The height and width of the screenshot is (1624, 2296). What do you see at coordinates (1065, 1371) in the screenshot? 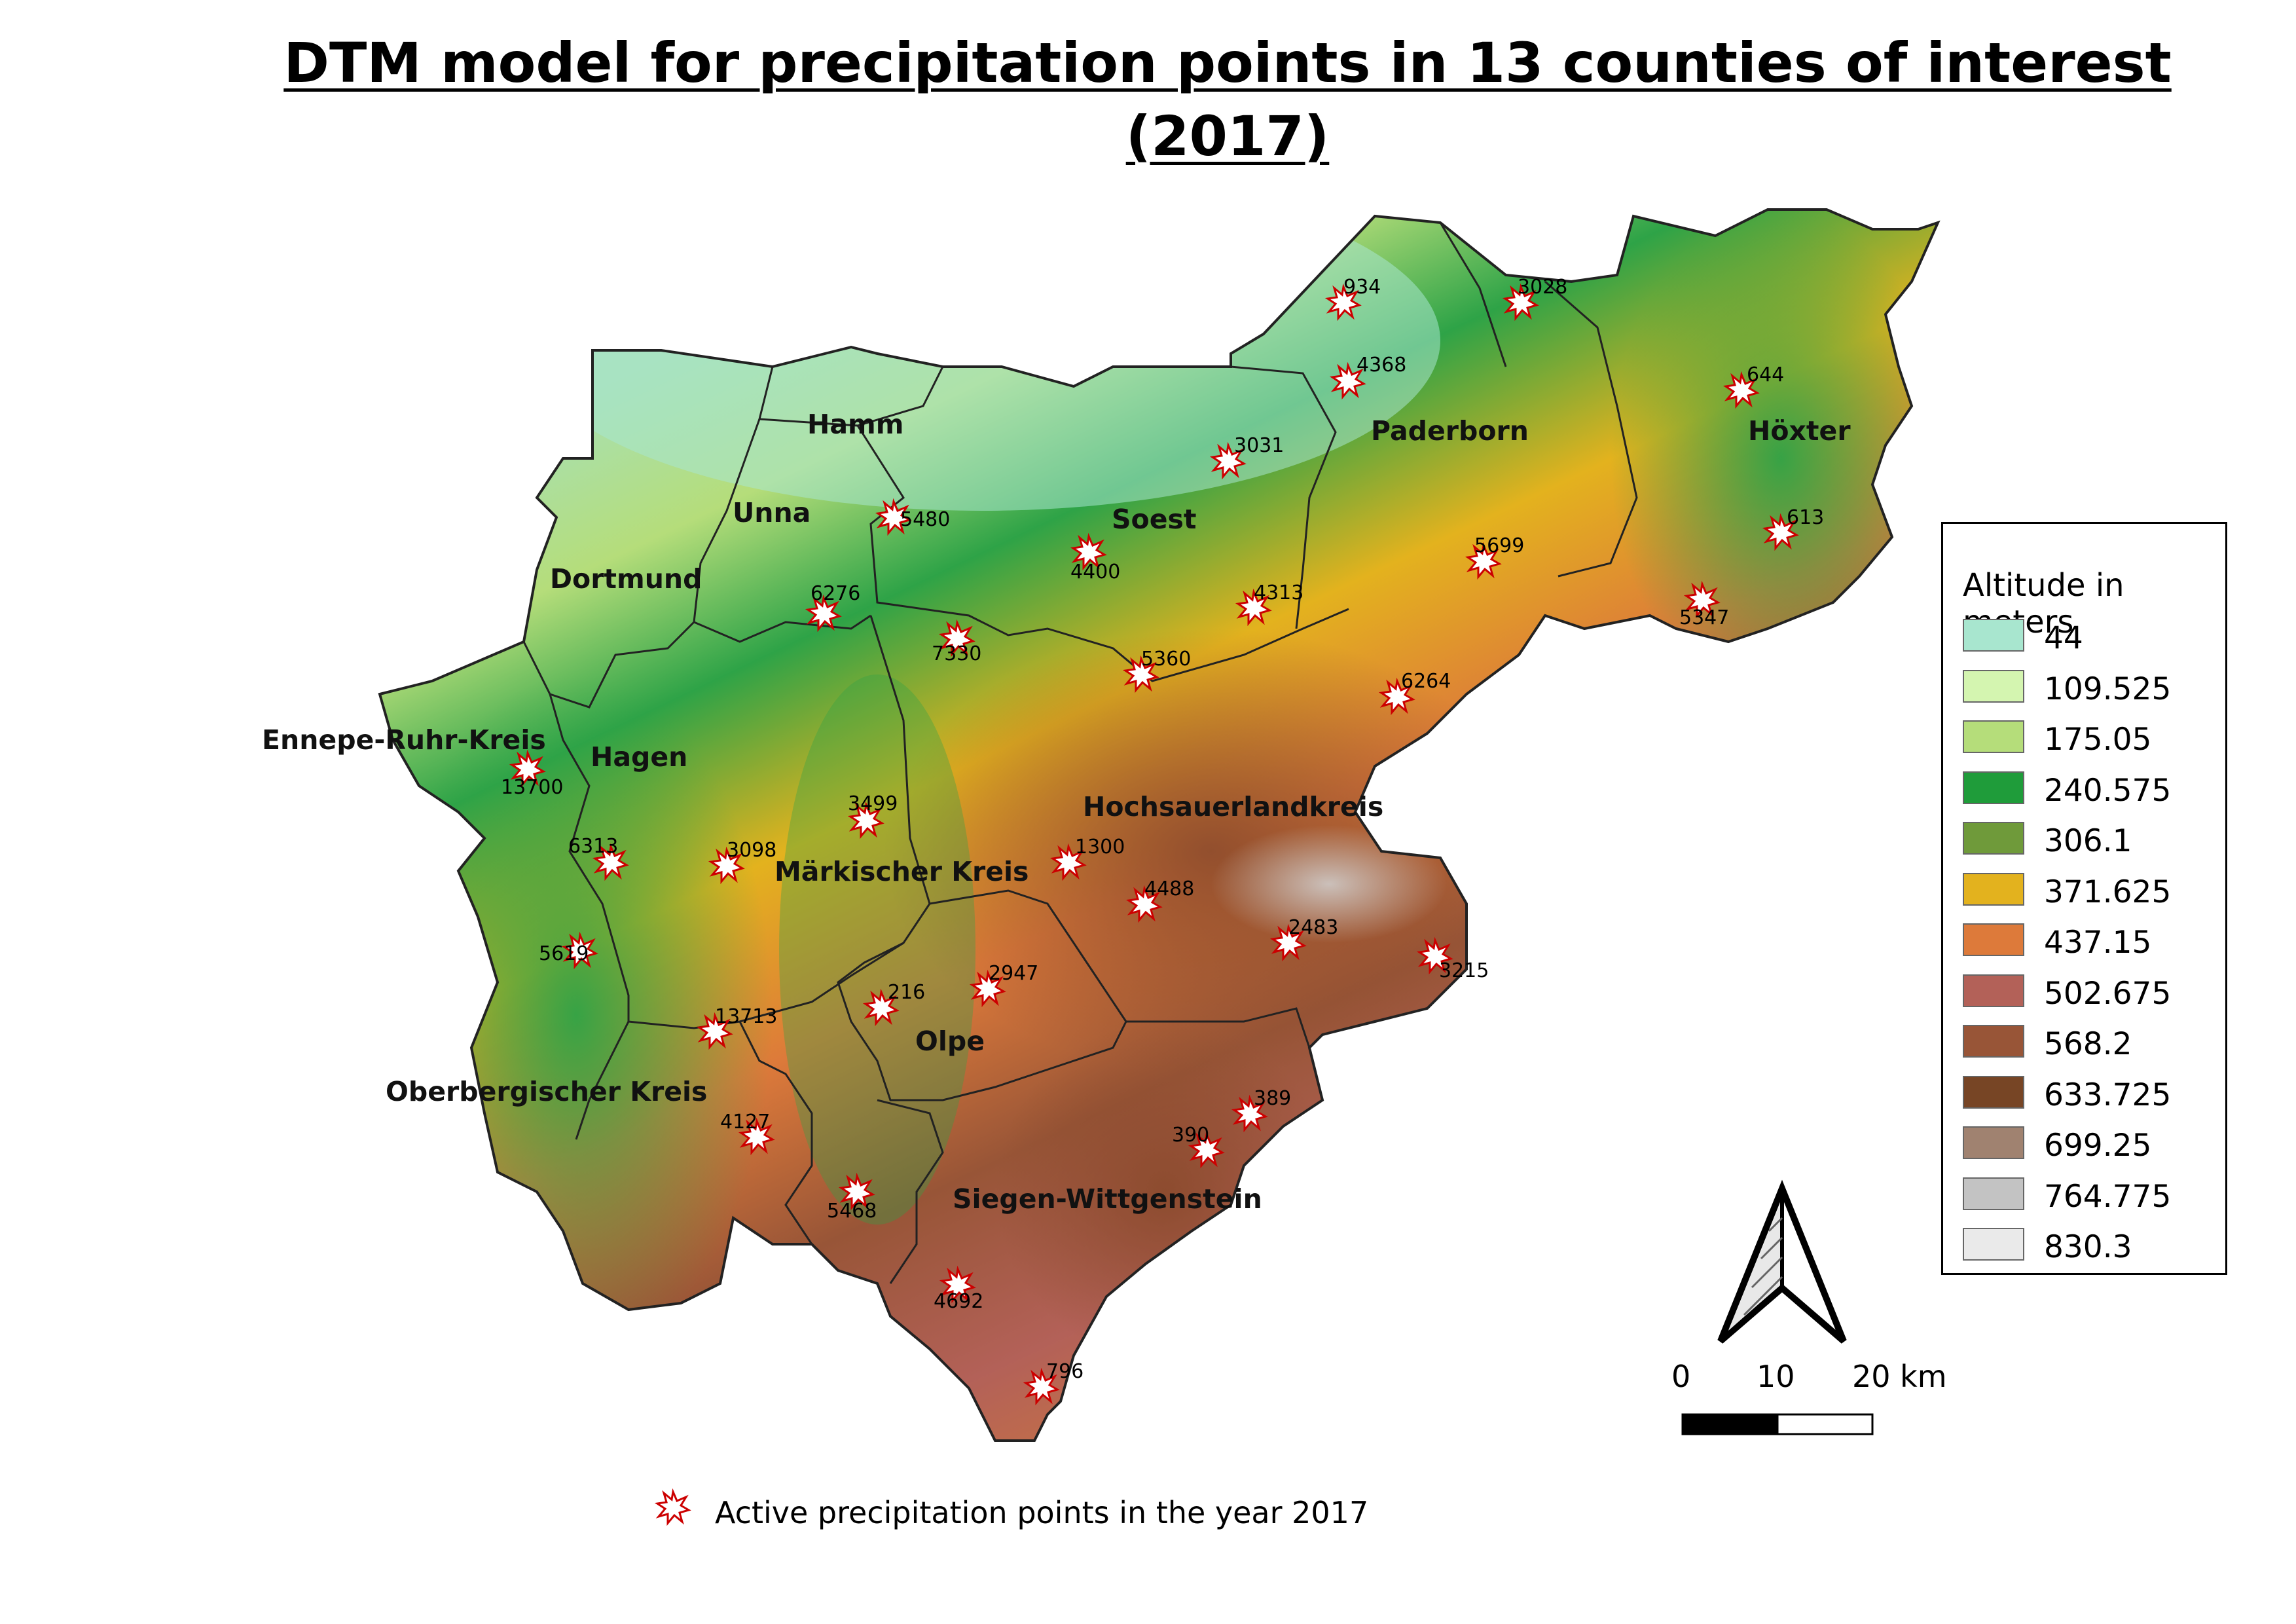
I see `station-label: 796` at bounding box center [1065, 1371].